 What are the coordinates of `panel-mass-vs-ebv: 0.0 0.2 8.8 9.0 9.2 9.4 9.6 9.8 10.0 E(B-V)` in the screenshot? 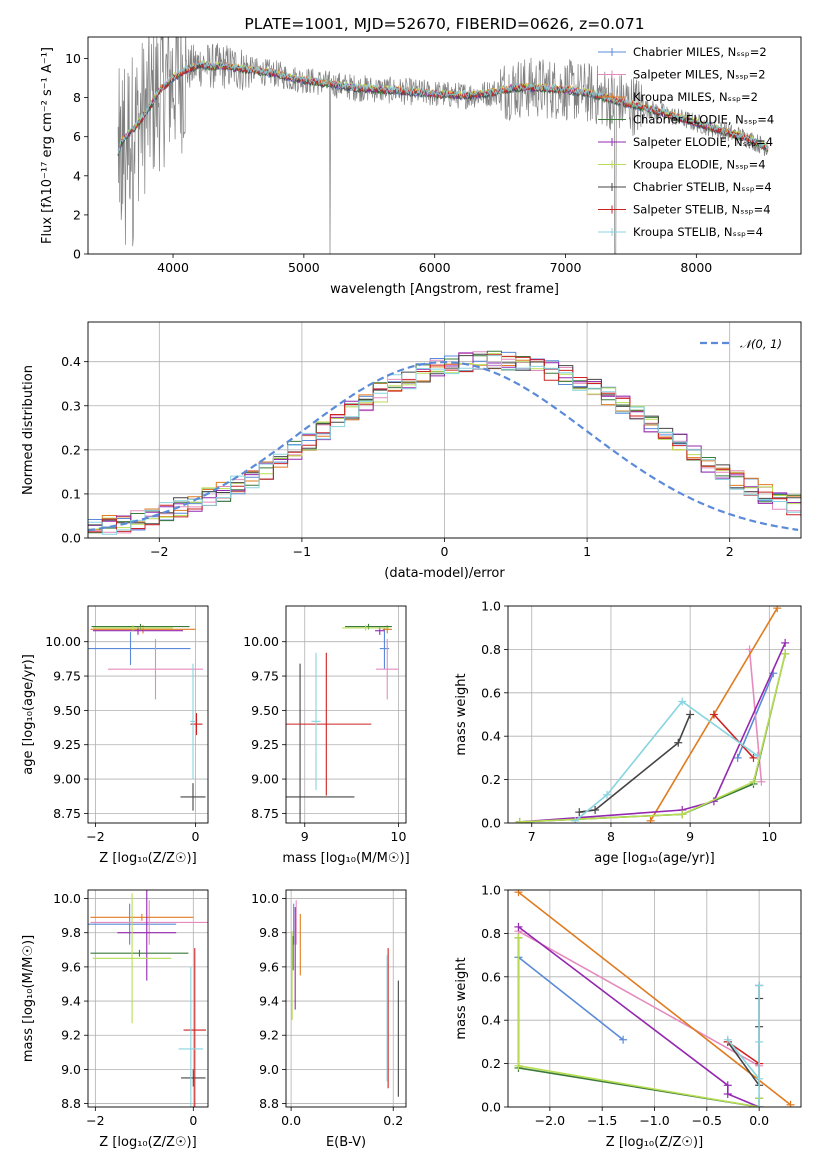 It's located at (329, 1019).